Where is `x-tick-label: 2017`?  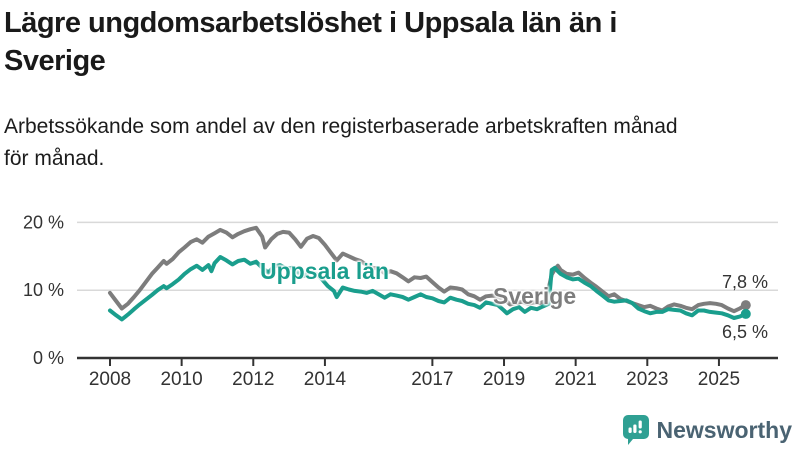
x-tick-label: 2017 is located at coordinates (432, 379).